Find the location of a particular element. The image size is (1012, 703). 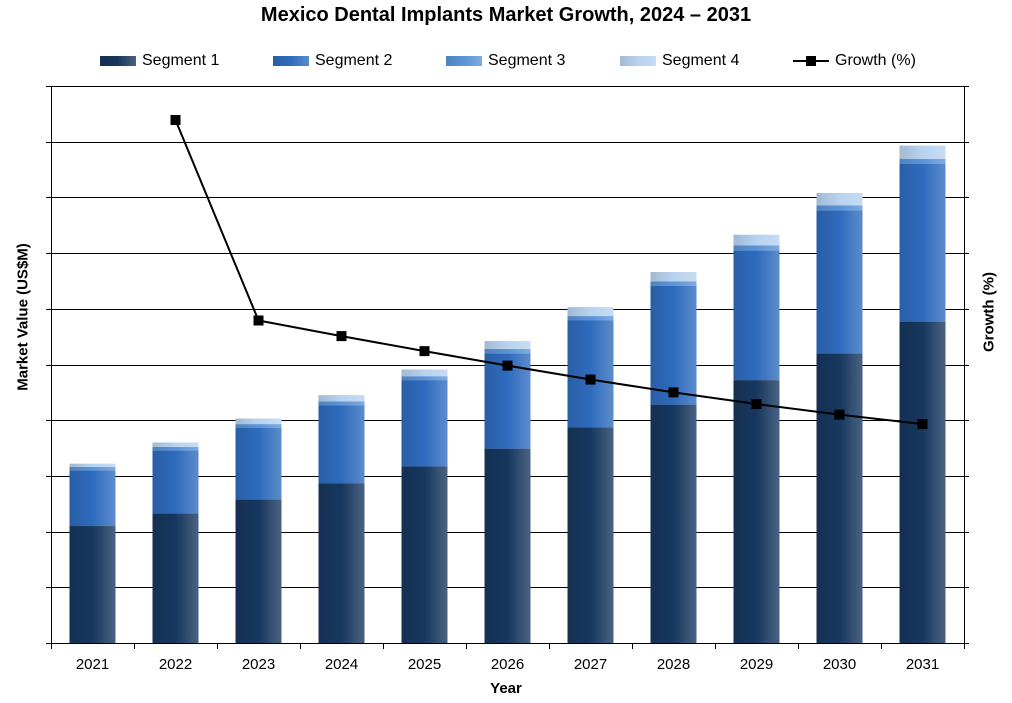

x-tick-label: 2024 is located at coordinates (341, 664).